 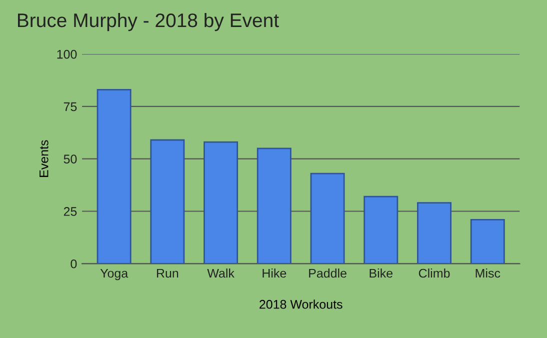 What do you see at coordinates (70, 211) in the screenshot?
I see `y-tick-label: 25` at bounding box center [70, 211].